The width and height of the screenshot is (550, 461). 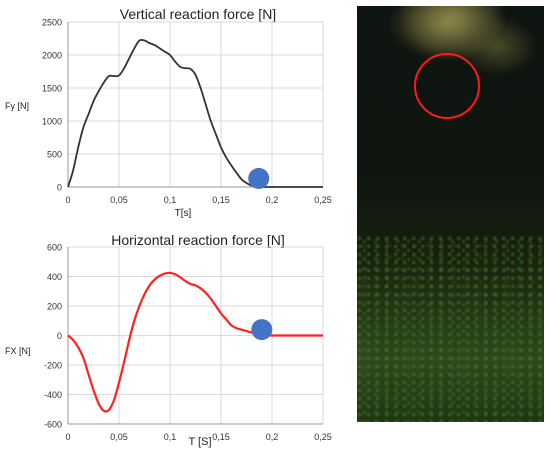 I want to click on x-axis-label: T [S], so click(x=199, y=442).